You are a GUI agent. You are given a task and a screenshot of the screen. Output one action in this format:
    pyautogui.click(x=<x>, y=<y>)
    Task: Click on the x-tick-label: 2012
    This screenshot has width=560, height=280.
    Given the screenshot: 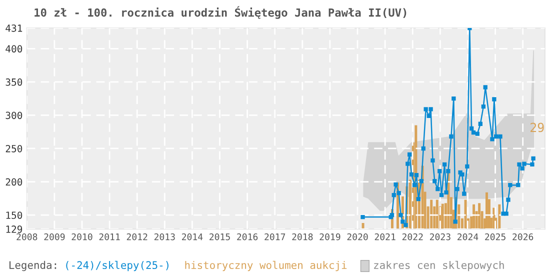 What is the action you would take?
    pyautogui.click(x=137, y=236)
    